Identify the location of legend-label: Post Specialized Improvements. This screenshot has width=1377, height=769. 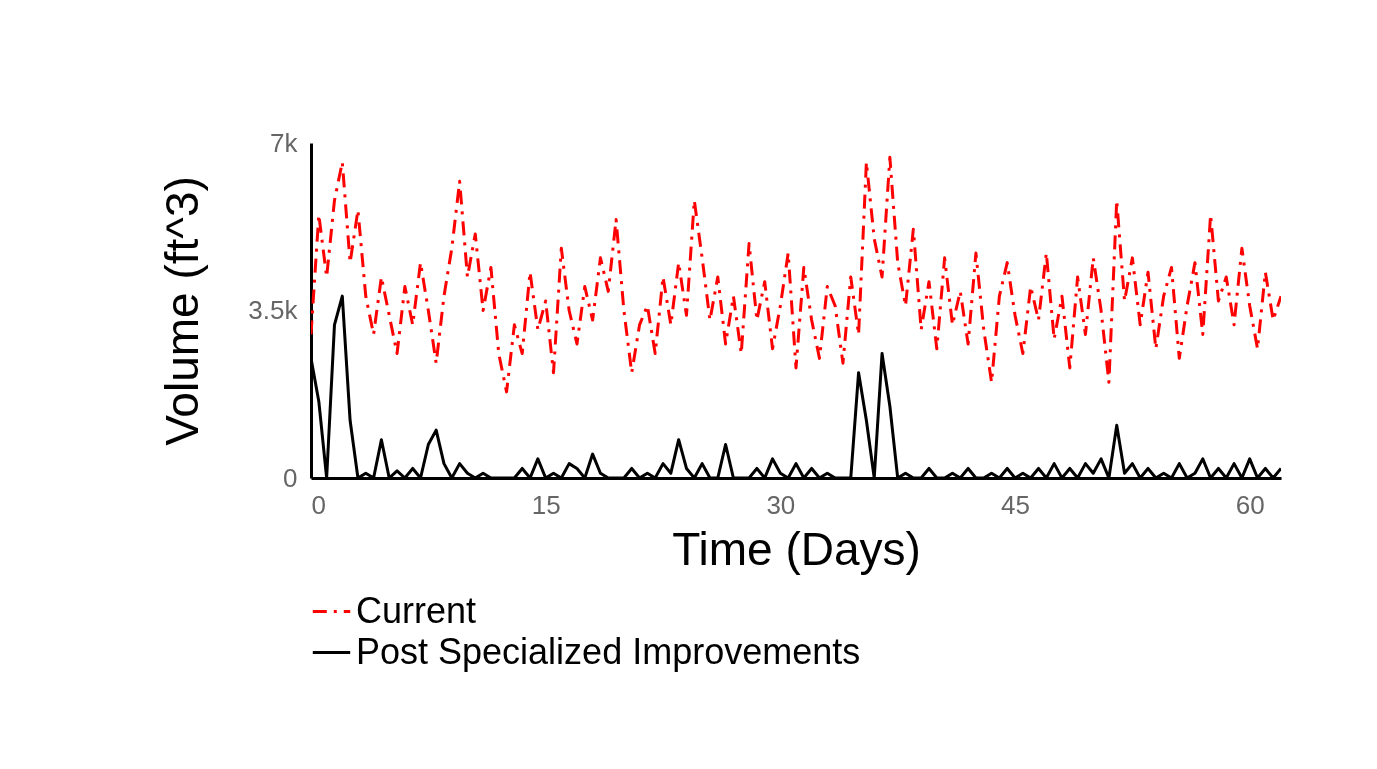
(608, 651).